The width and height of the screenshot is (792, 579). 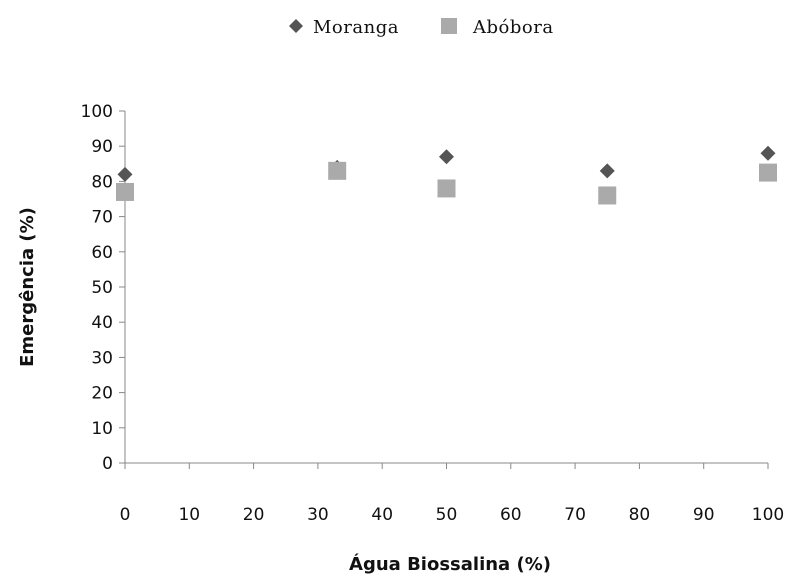 What do you see at coordinates (102, 218) in the screenshot?
I see `y-tick-label: 70` at bounding box center [102, 218].